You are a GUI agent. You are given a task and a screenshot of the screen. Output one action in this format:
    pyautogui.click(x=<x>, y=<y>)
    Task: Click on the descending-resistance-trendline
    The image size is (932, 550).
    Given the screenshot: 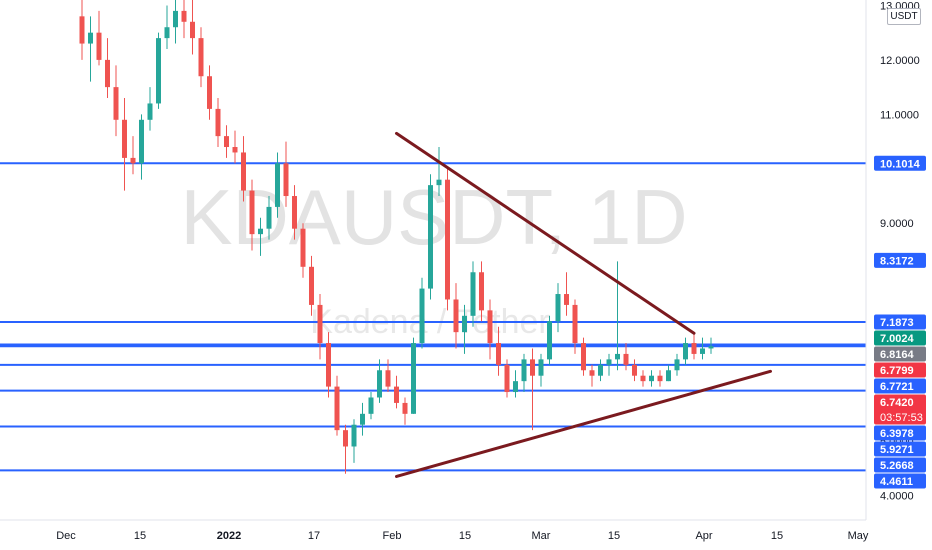 What is the action you would take?
    pyautogui.click(x=545, y=233)
    